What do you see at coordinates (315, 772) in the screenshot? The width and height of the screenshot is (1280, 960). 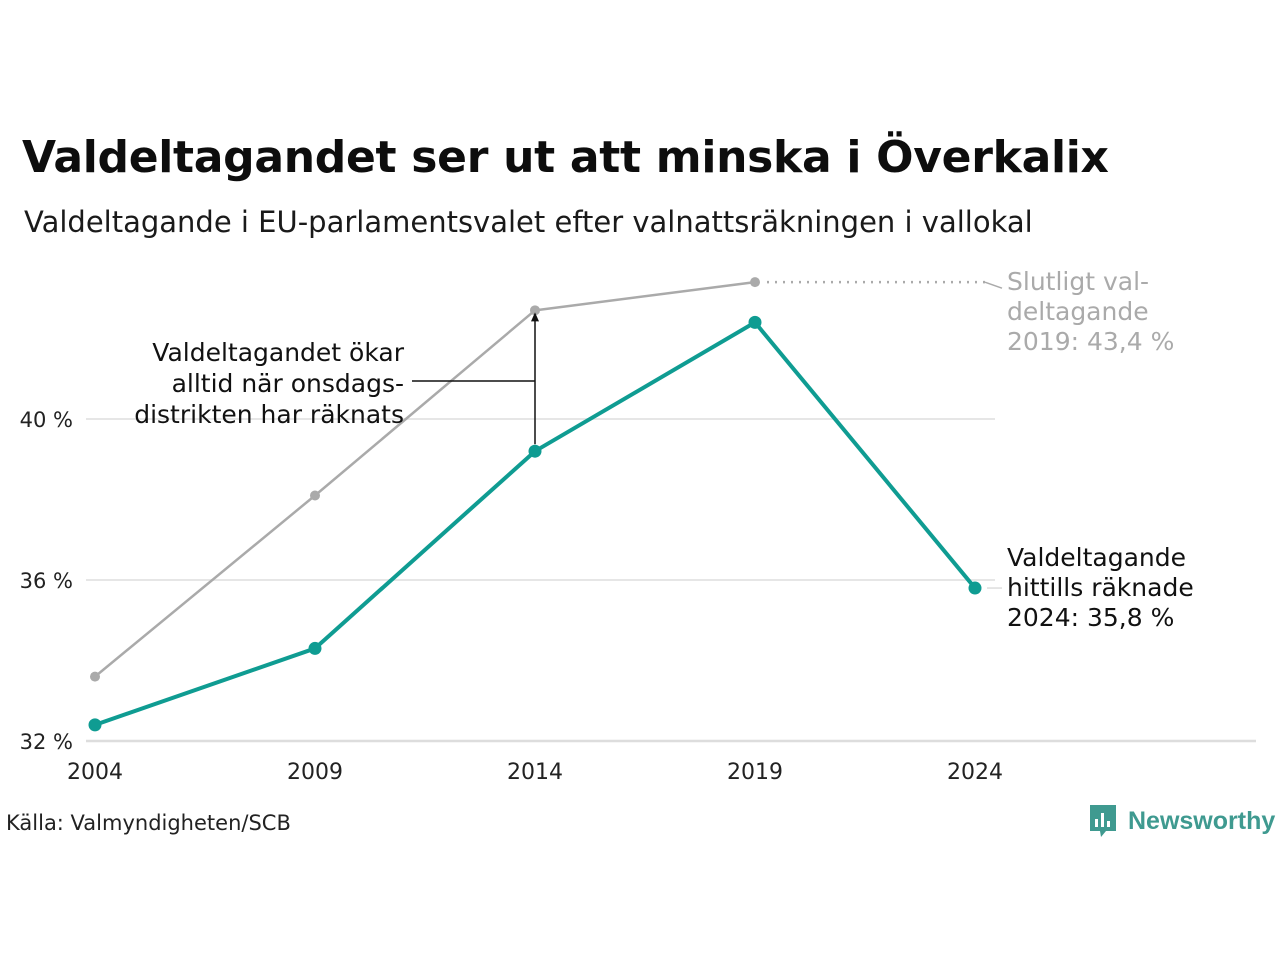 I see `x-tick-label: 2009` at bounding box center [315, 772].